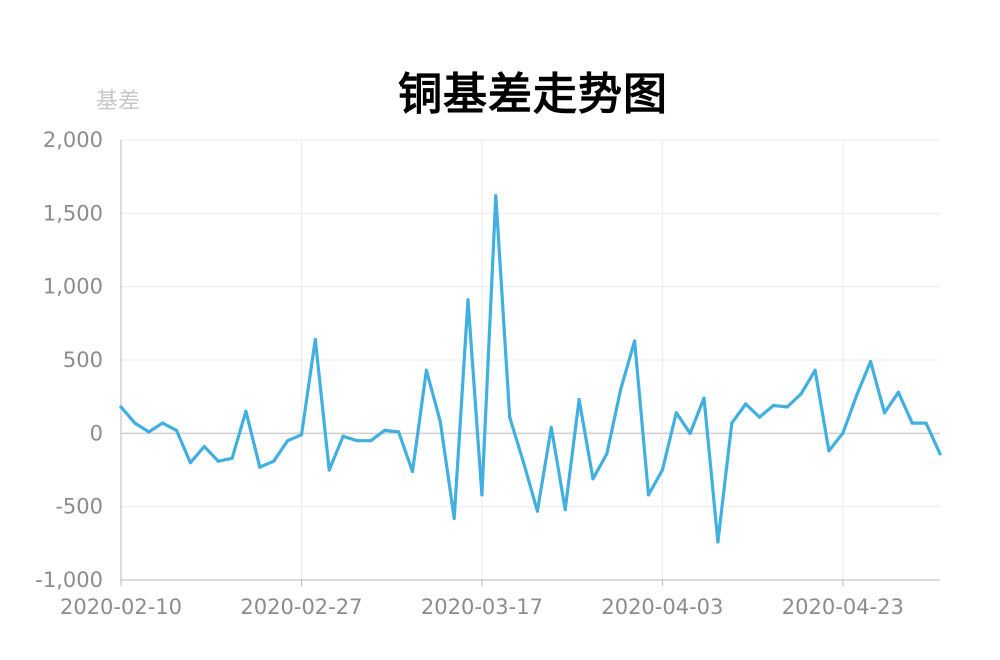 This screenshot has height=660, width=1000. Describe the element at coordinates (96, 433) in the screenshot. I see `y-tick-label: 0` at that location.